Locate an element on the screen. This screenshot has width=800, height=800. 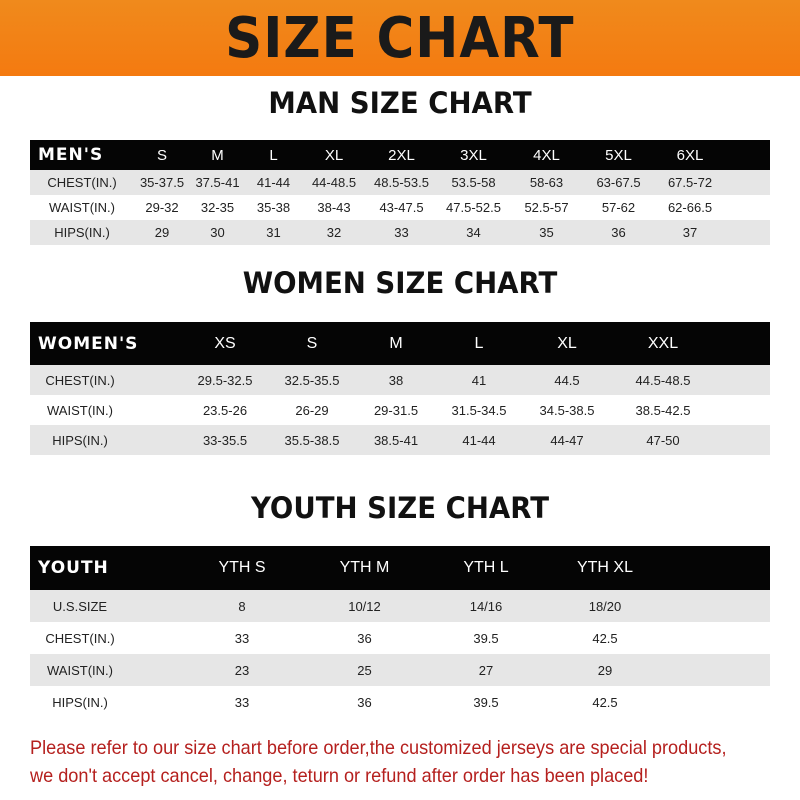
cell: 35-38 is located at coordinates (273, 207).